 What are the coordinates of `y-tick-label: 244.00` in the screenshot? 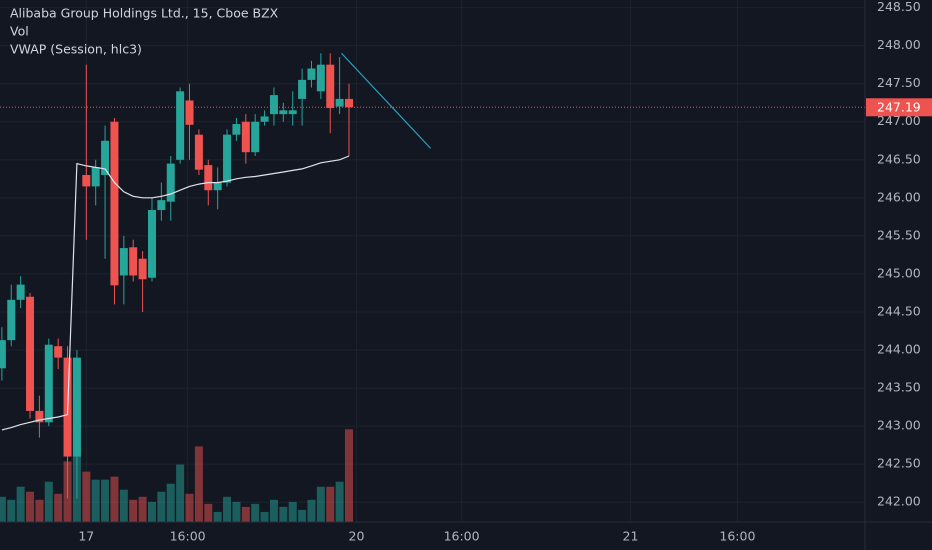 It's located at (899, 349).